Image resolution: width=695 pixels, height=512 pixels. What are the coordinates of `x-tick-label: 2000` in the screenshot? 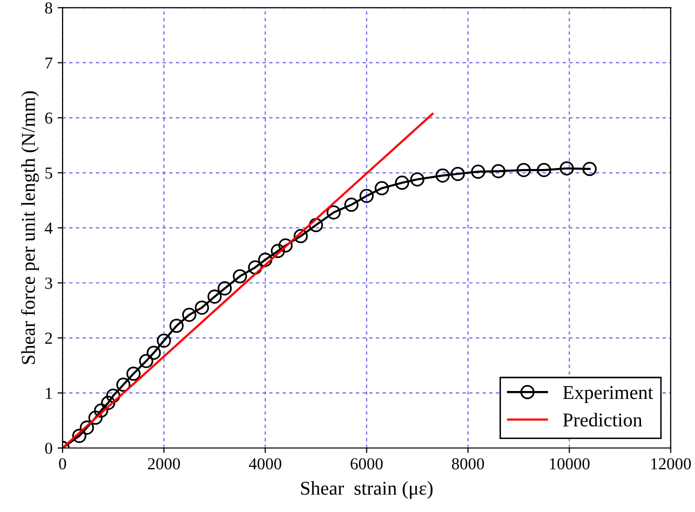 It's located at (164, 464).